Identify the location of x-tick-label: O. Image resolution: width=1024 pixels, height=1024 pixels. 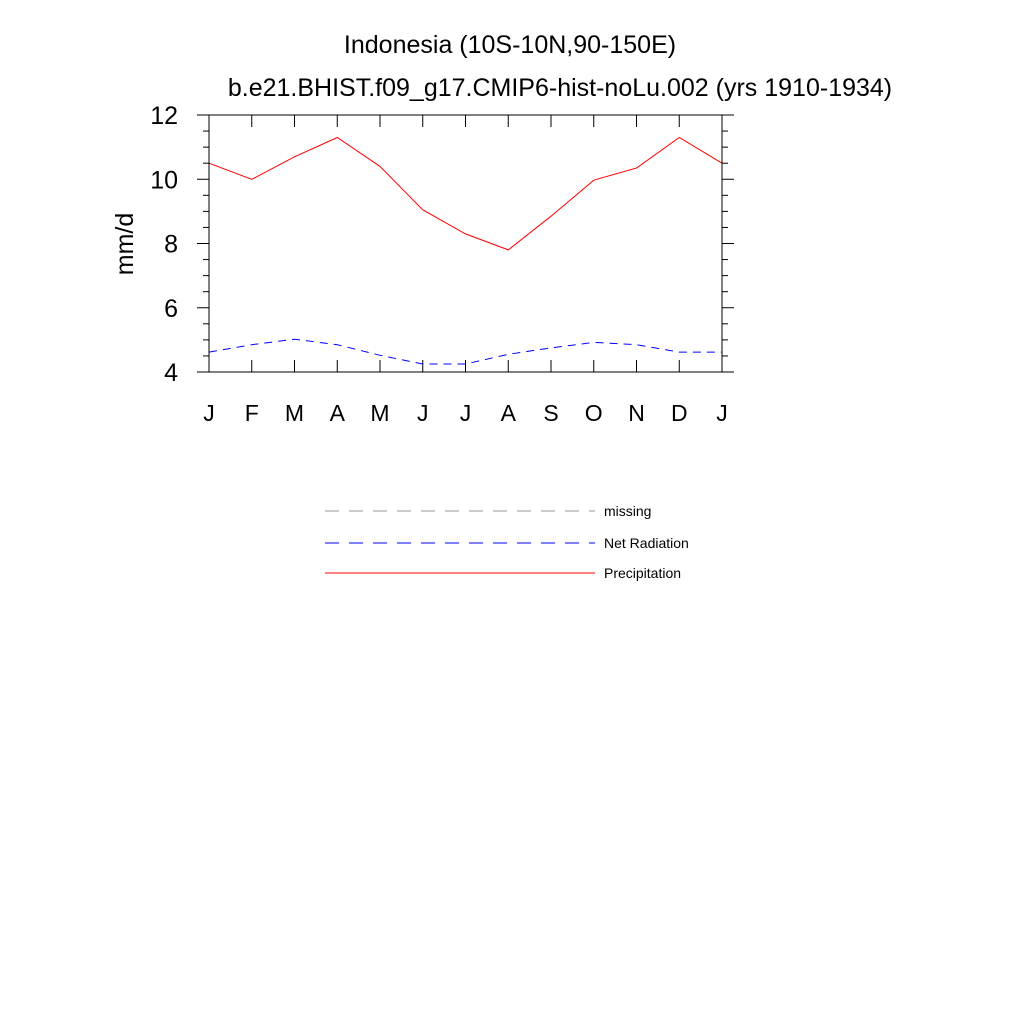
(594, 413).